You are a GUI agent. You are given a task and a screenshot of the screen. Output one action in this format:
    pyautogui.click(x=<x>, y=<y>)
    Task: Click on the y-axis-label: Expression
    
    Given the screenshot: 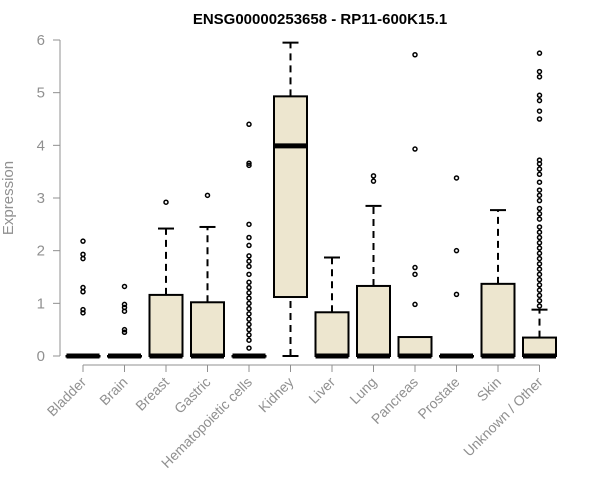 What is the action you would take?
    pyautogui.click(x=8, y=198)
    